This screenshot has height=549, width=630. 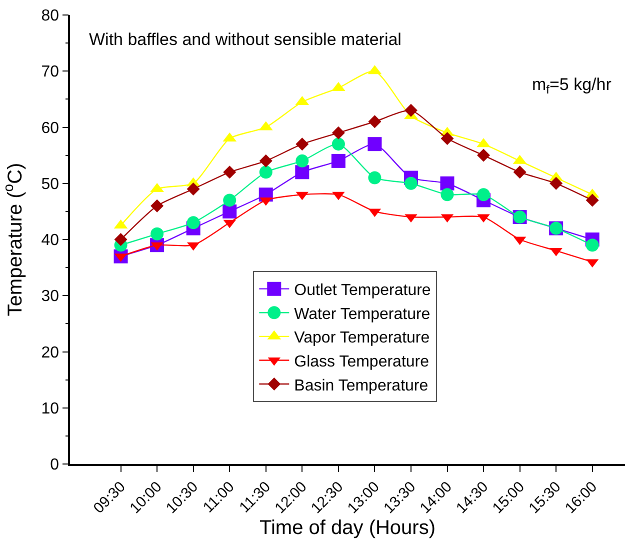 What do you see at coordinates (362, 361) in the screenshot?
I see `legend-label: Glass Temperature` at bounding box center [362, 361].